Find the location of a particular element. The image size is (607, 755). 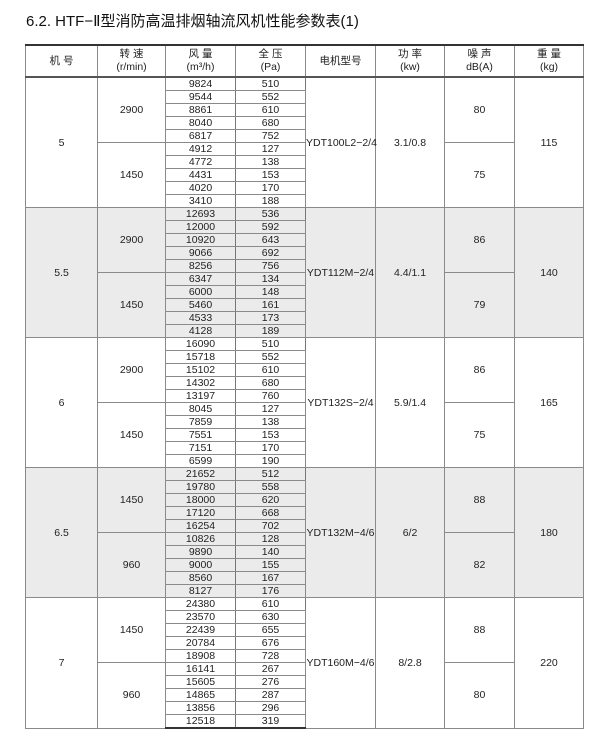

airflow-cell: 16141 is located at coordinates (200, 669).